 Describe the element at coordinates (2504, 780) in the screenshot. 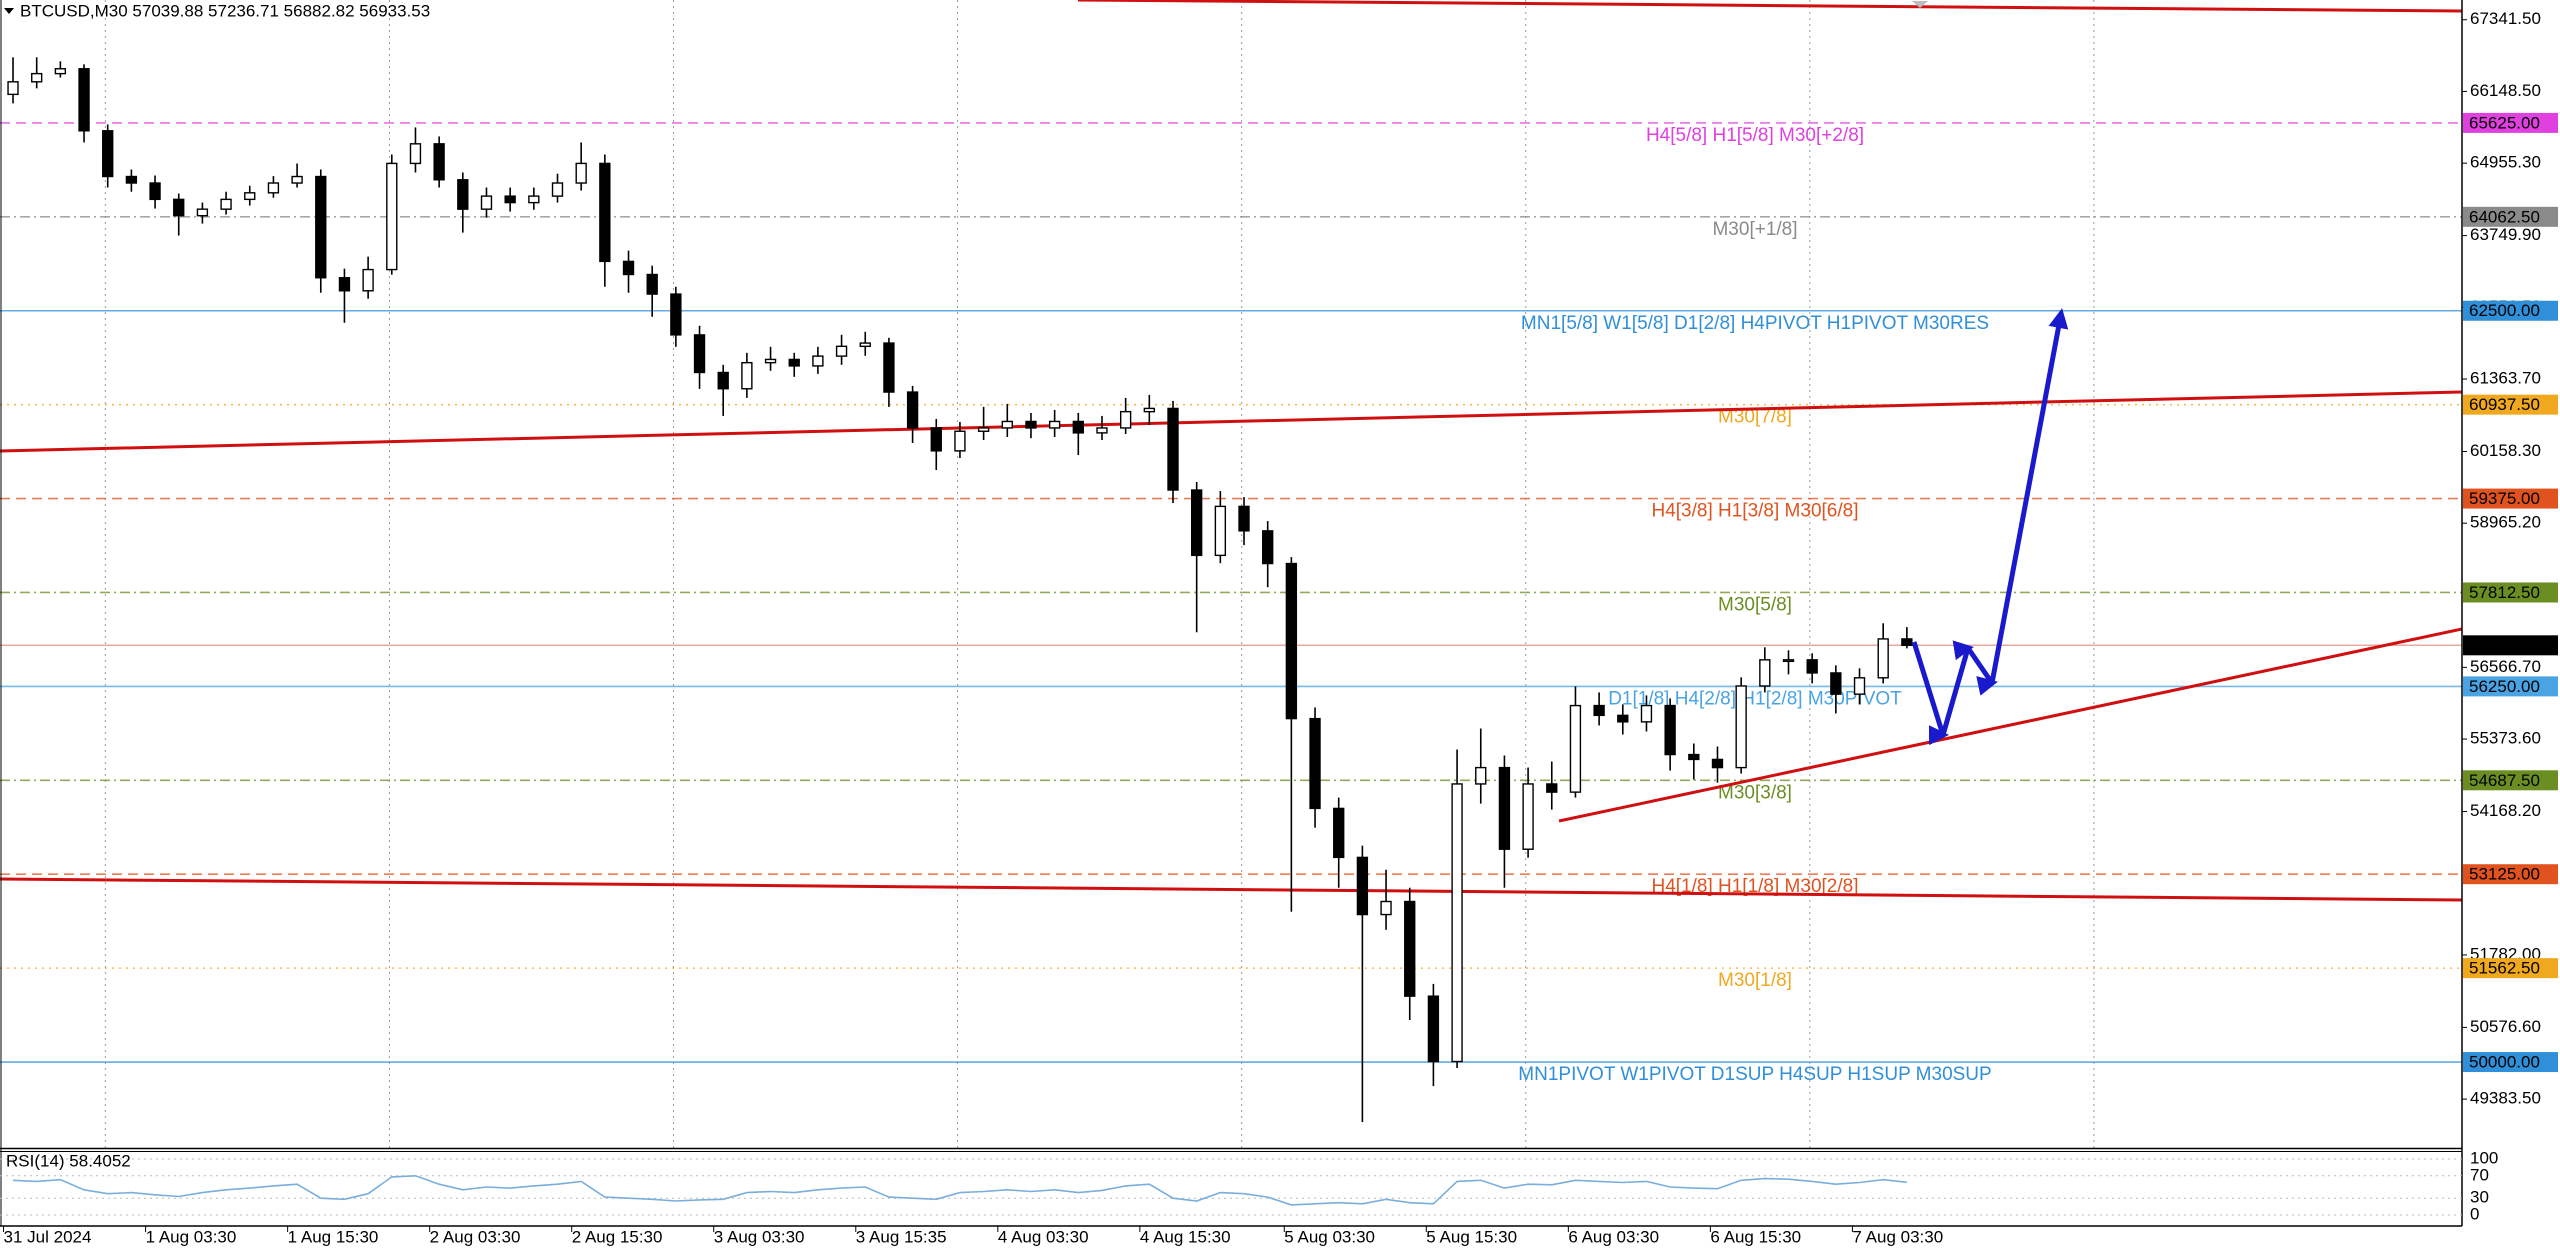

I see `level-price-label: 54687.50` at that location.